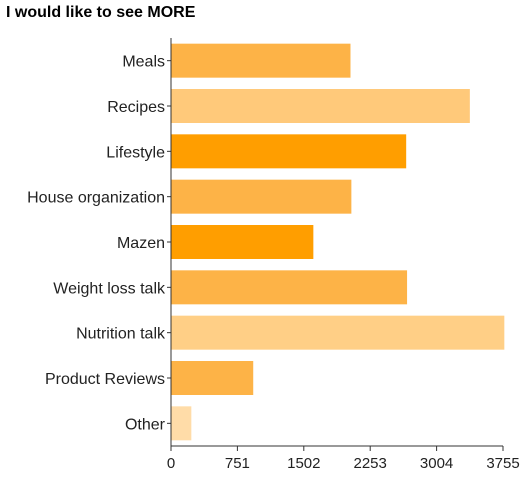 The width and height of the screenshot is (526, 477). Describe the element at coordinates (171, 463) in the screenshot. I see `x-tick-label: 0` at that location.